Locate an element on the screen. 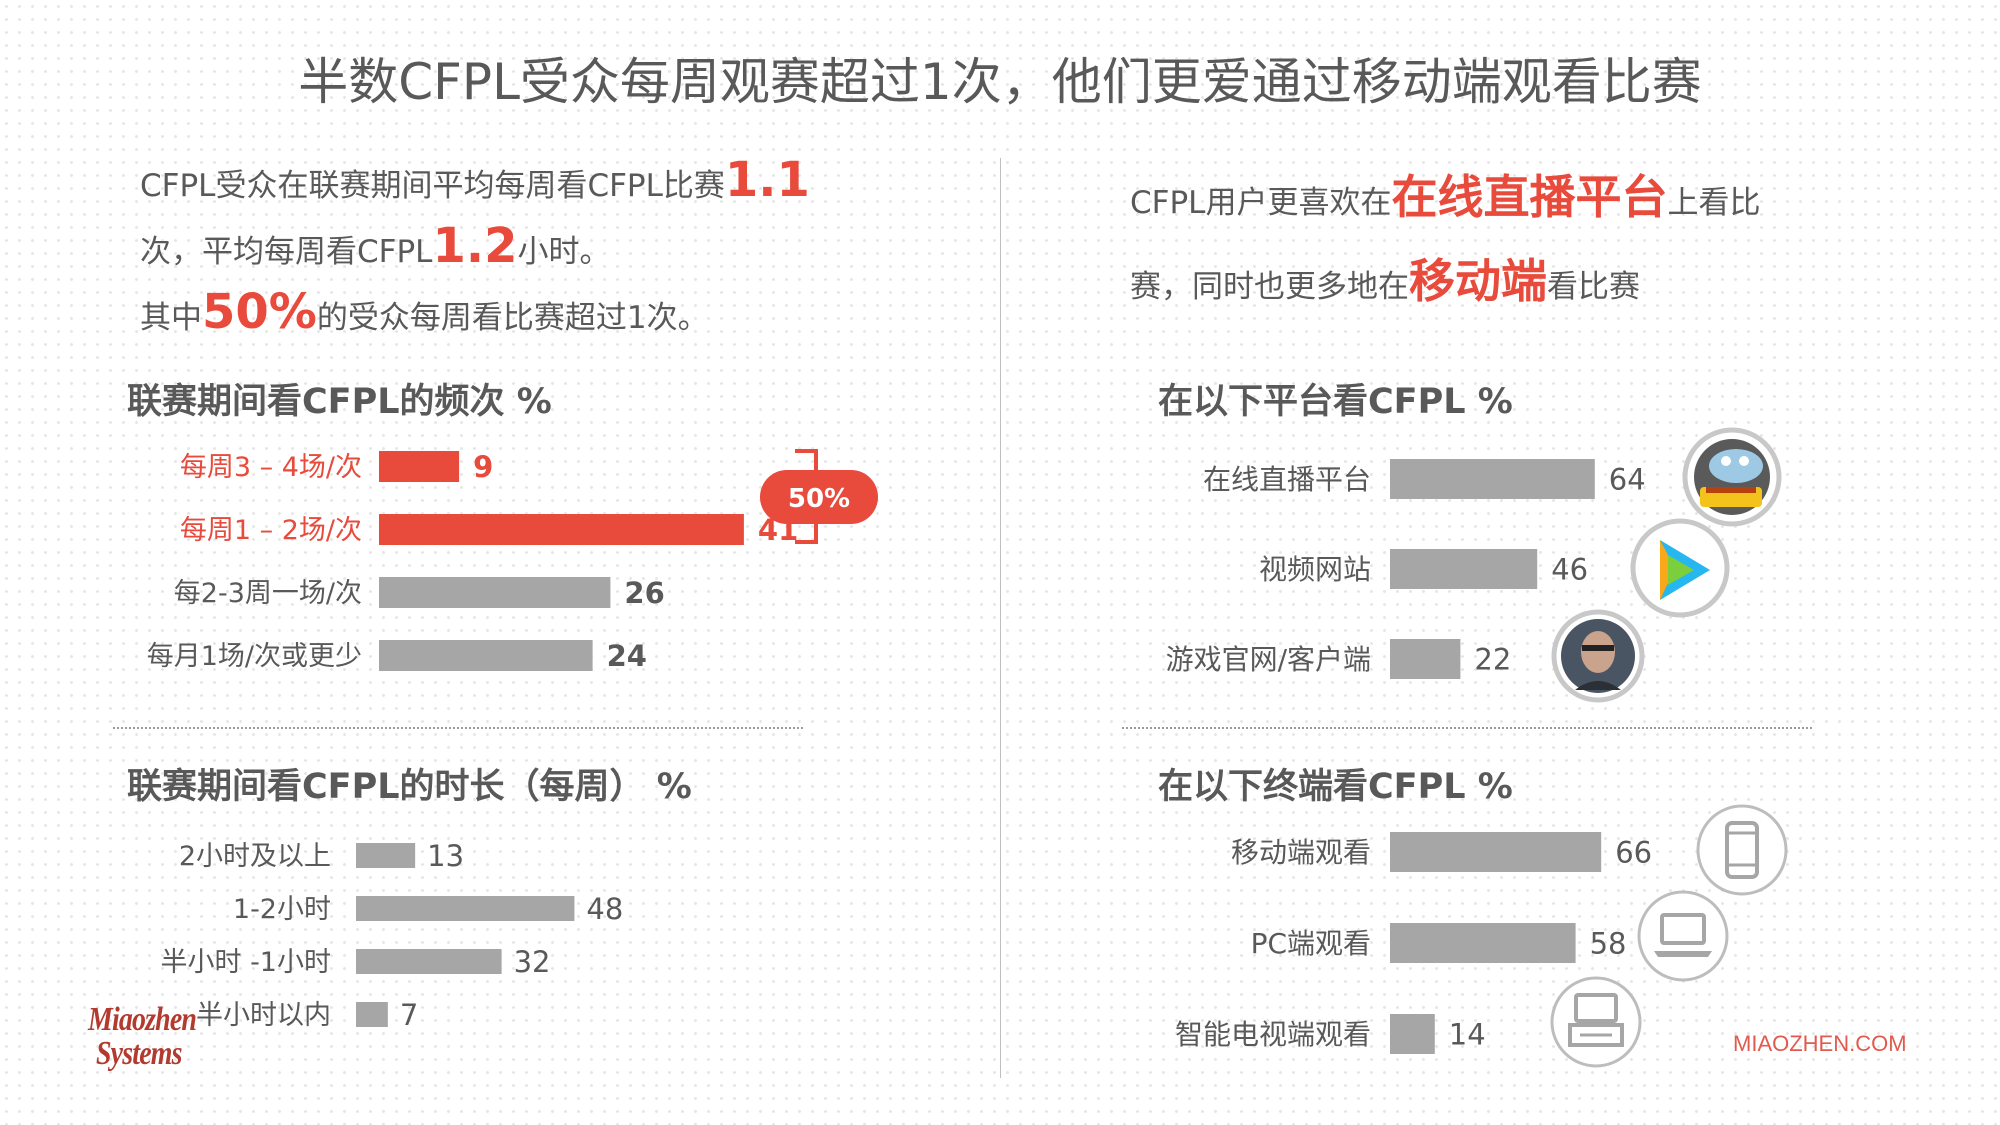 The width and height of the screenshot is (2000, 1125). left-intro-line1: CFPL受众在联赛期间平均每周看CFPL比赛1.1 is located at coordinates (475, 183).